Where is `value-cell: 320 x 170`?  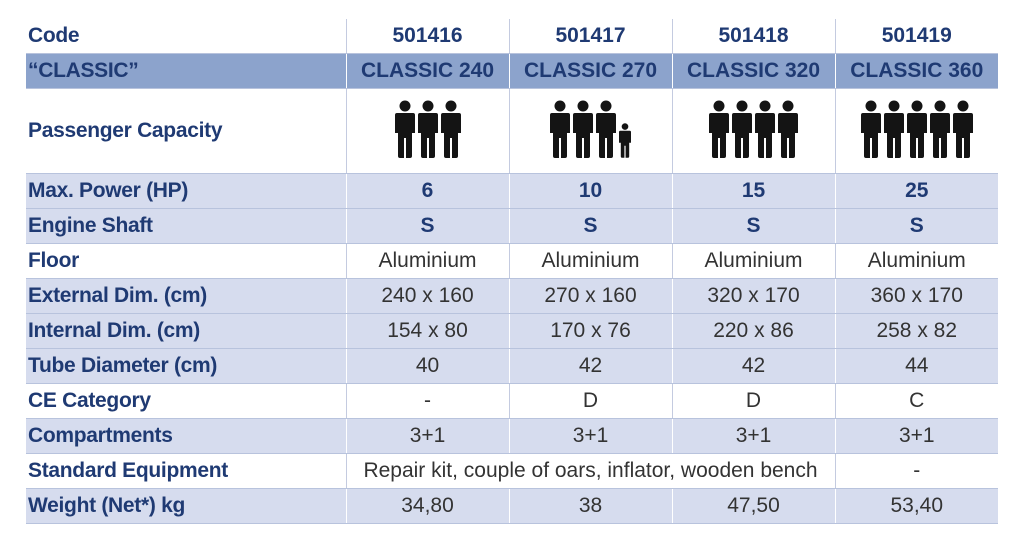
value-cell: 320 x 170 is located at coordinates (753, 296).